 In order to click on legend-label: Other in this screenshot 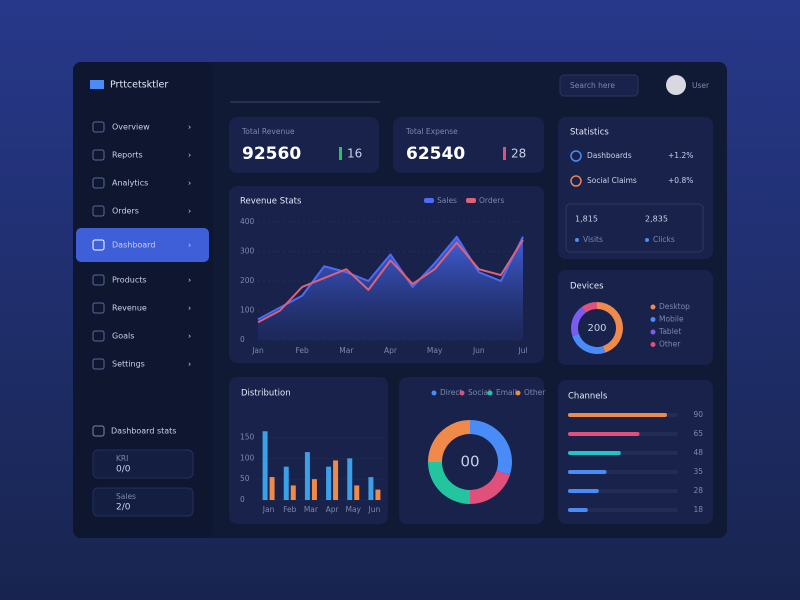, I will do `click(535, 392)`.